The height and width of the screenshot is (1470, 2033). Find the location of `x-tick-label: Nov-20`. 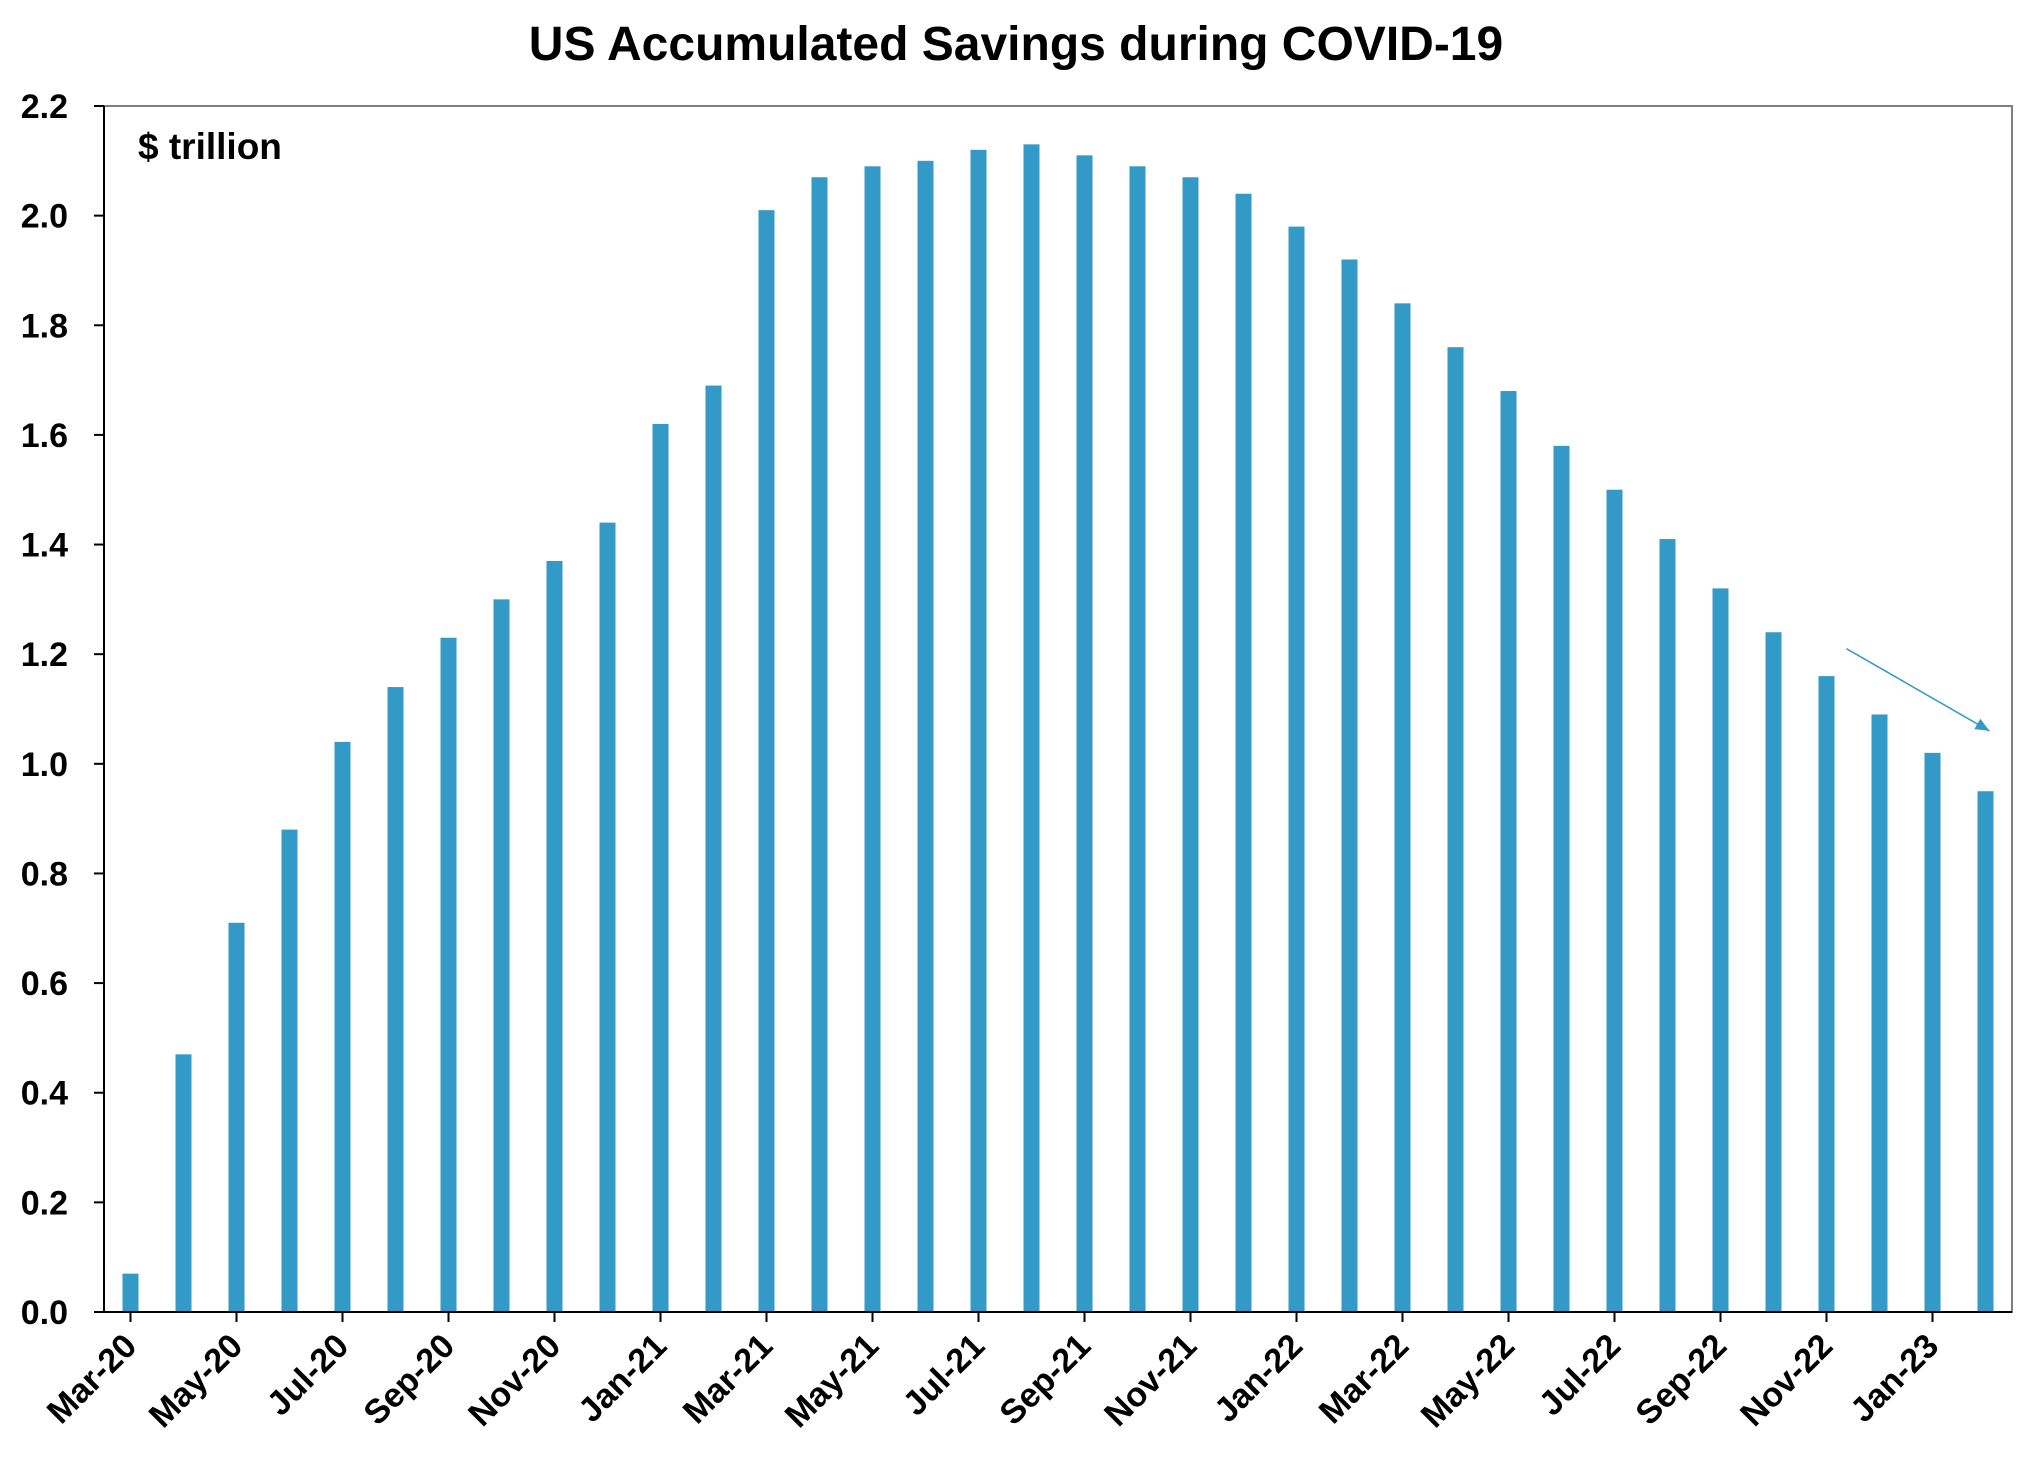

x-tick-label: Nov-20 is located at coordinates (514, 1380).